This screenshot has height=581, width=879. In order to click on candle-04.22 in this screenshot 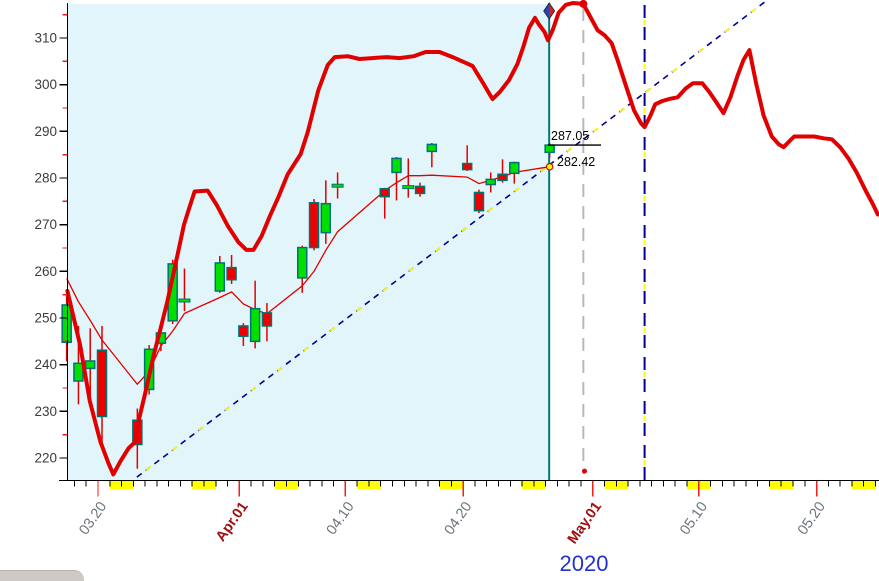, I will do `click(490, 182)`.